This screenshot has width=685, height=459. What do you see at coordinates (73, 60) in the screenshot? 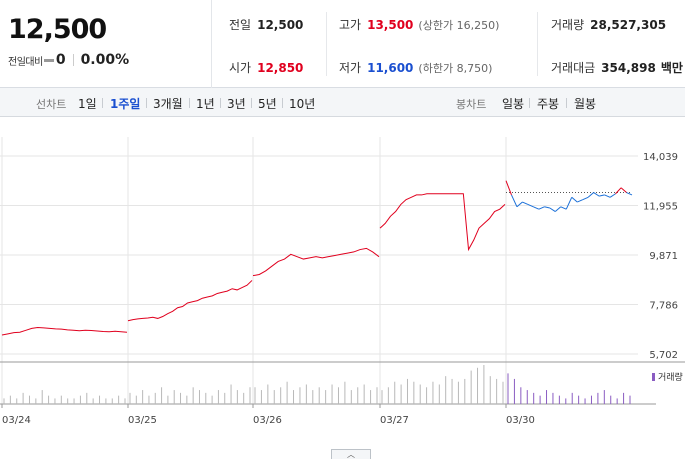
I see `change-divider` at bounding box center [73, 60].